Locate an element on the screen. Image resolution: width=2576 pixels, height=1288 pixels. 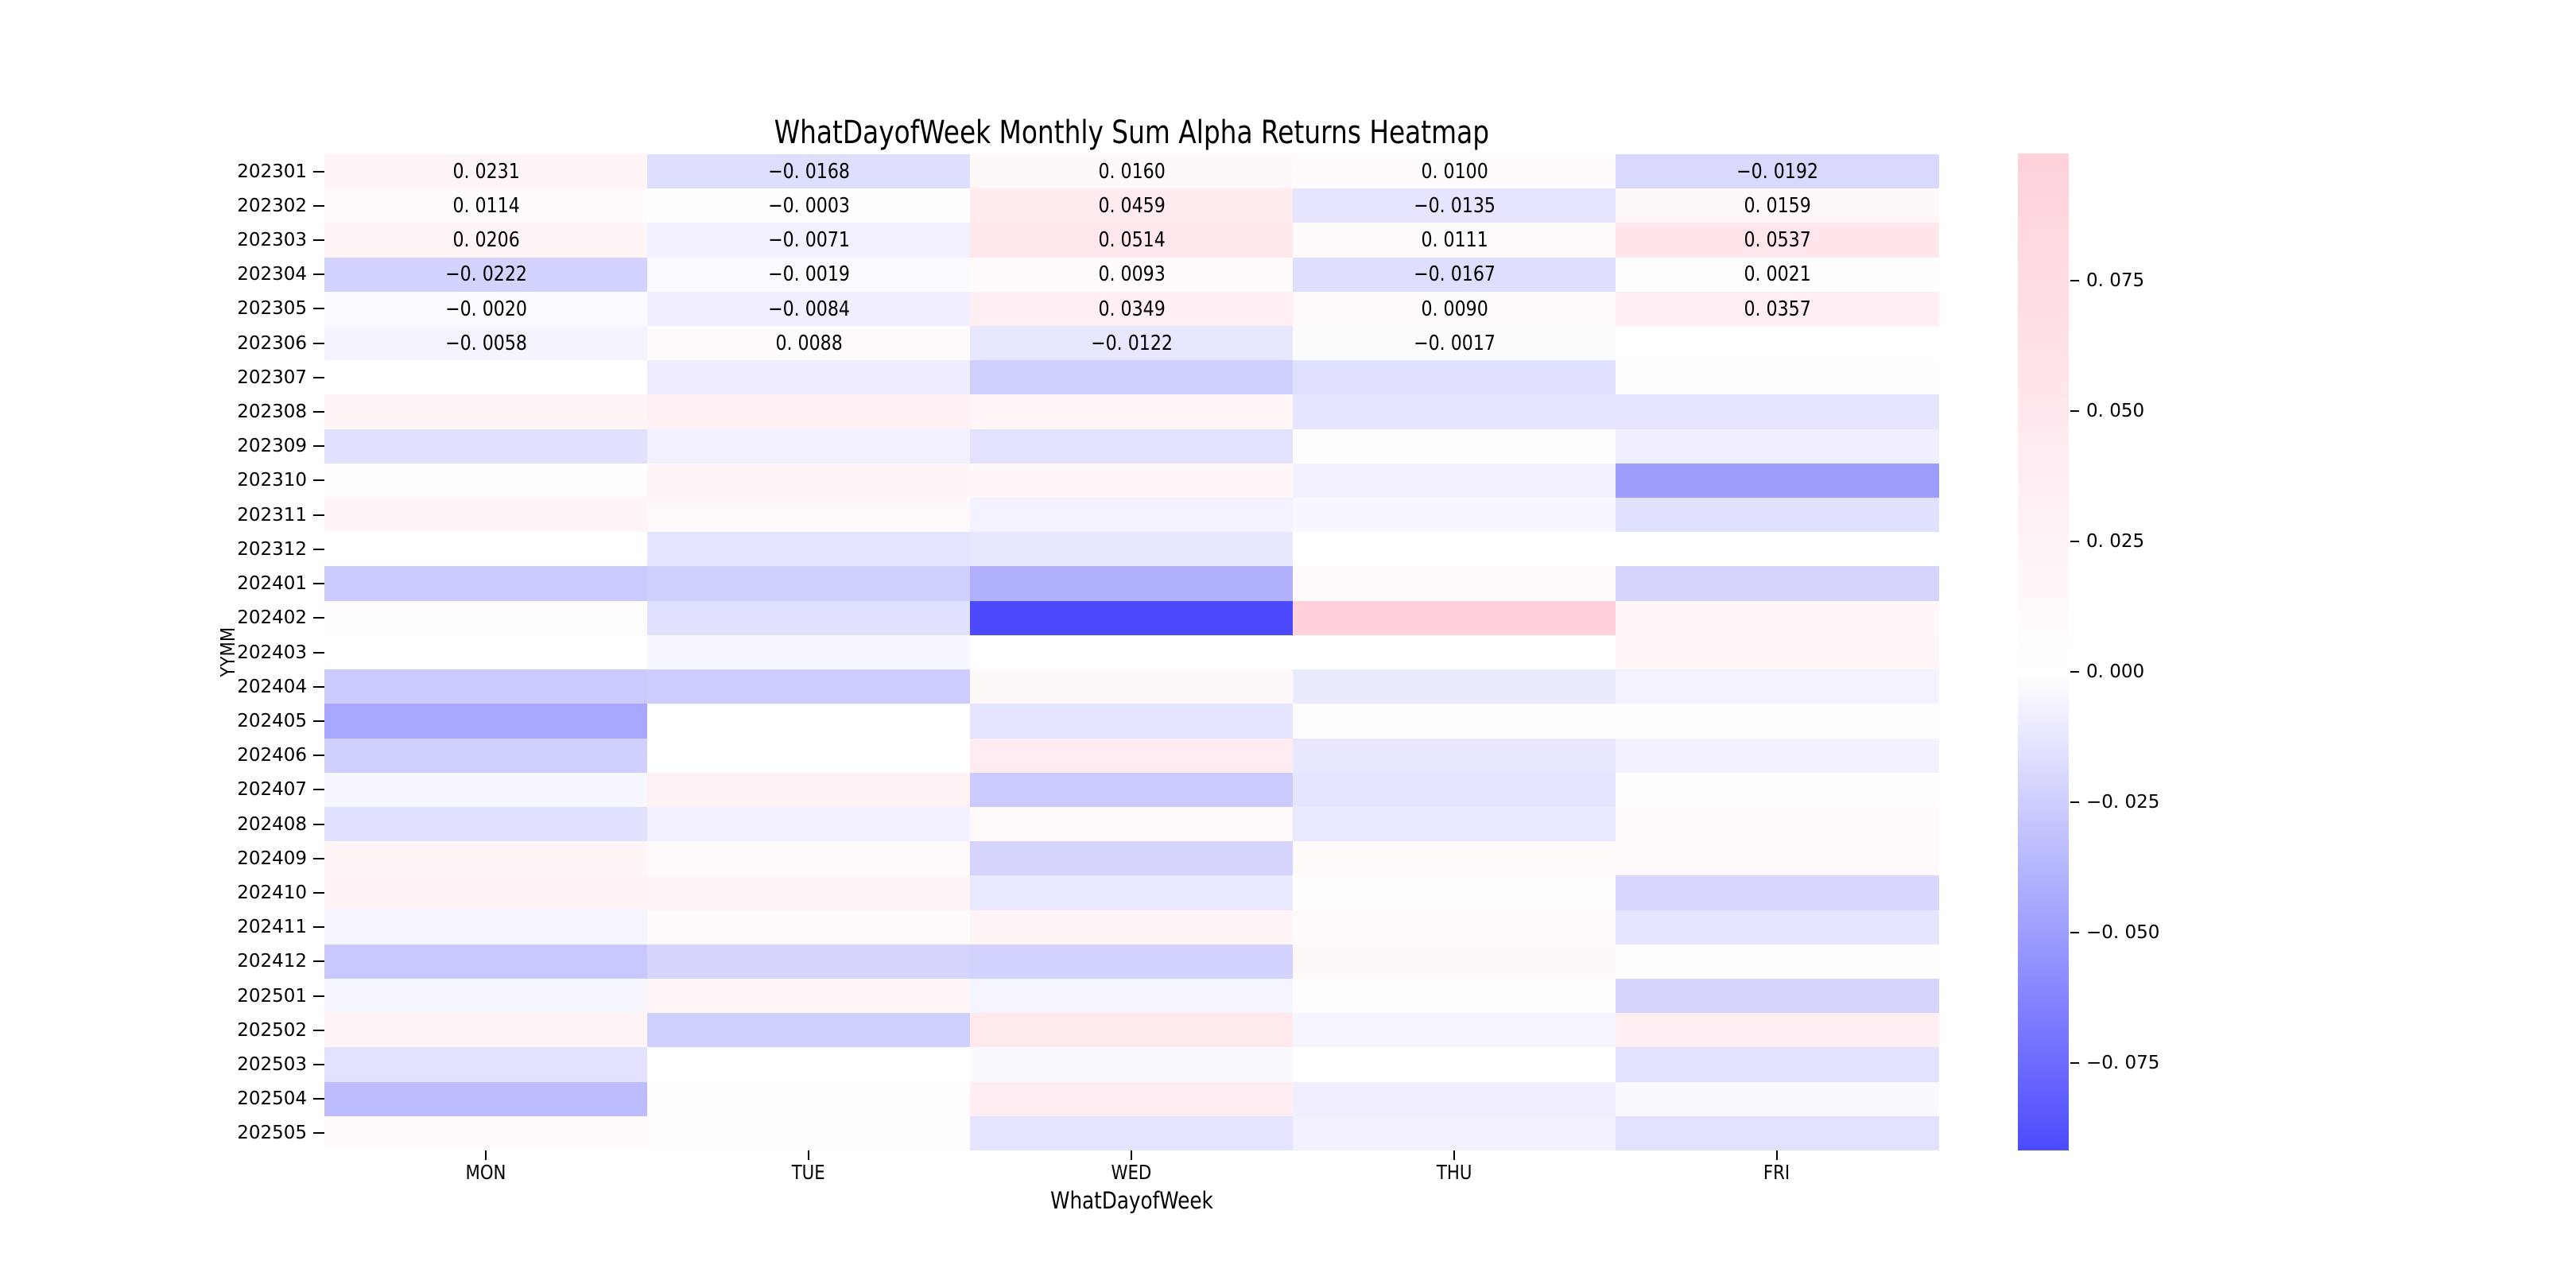
colorbar-tick-label: 0. 000 is located at coordinates (2115, 672).